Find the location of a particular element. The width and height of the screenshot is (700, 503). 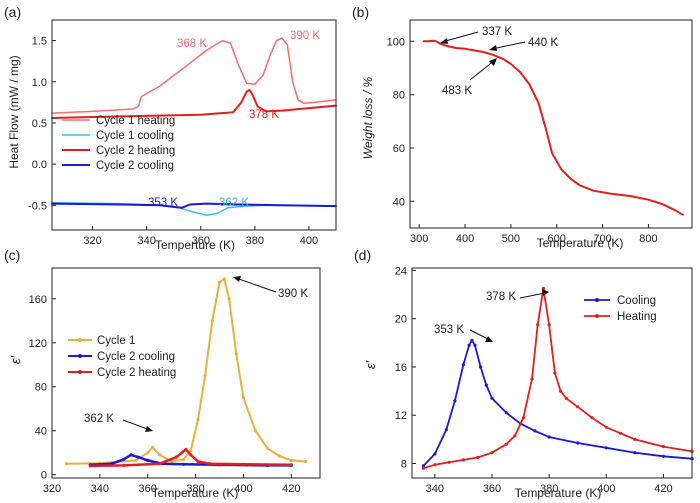

arrowhead-440k is located at coordinates (493, 48).